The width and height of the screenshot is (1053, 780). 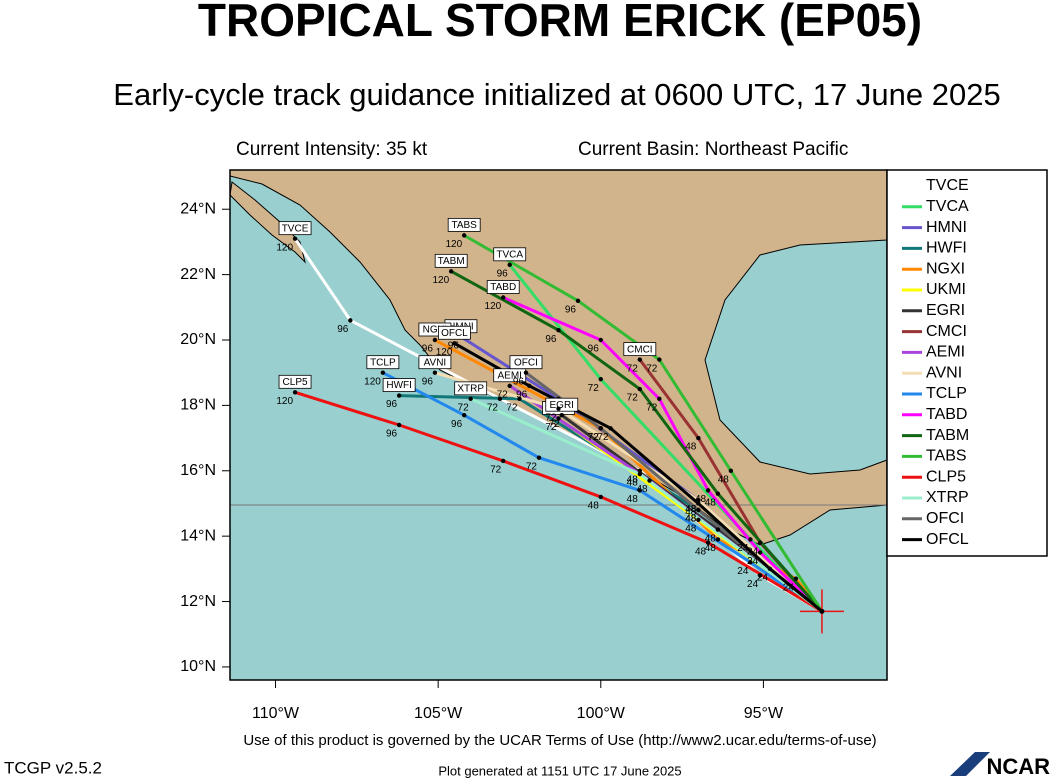 What do you see at coordinates (662, 454) in the screenshot?
I see `track` at bounding box center [662, 454].